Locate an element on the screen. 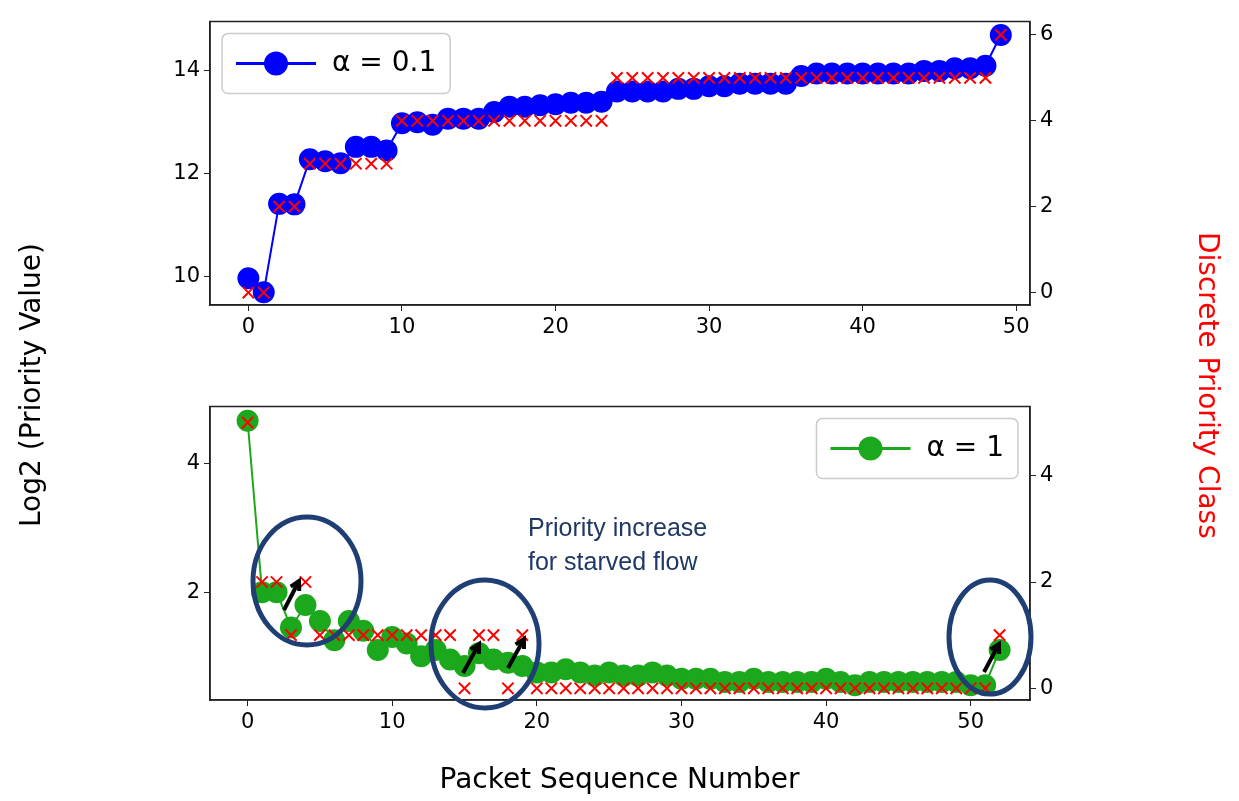  legend-label: α = 0.1 is located at coordinates (384, 61).